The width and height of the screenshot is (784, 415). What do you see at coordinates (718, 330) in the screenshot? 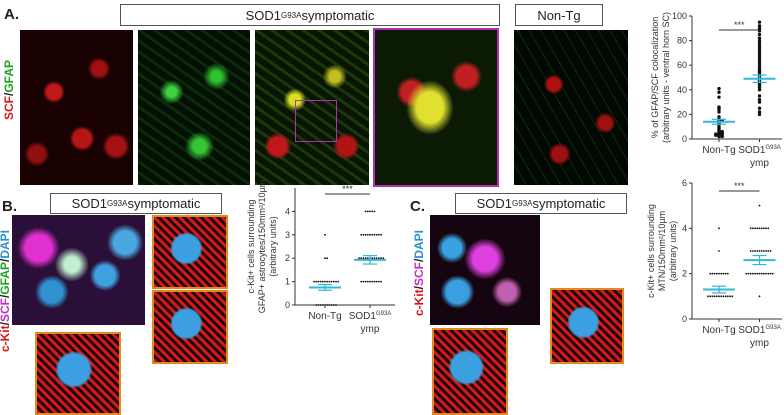
I see `x-tick-label: Non-Tg` at bounding box center [718, 330].